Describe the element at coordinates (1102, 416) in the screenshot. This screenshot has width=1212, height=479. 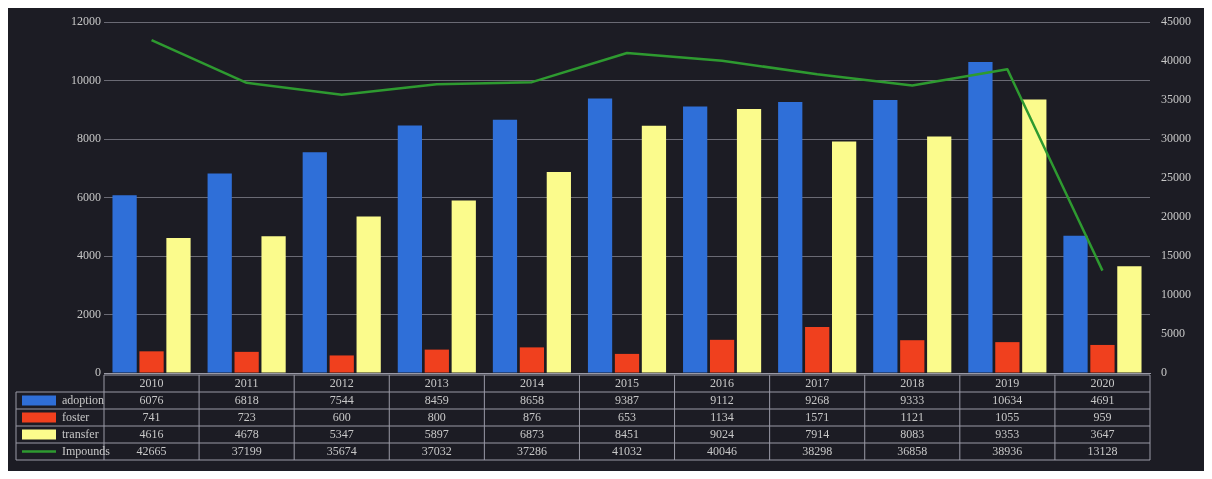
I see `data-label: 959` at that location.